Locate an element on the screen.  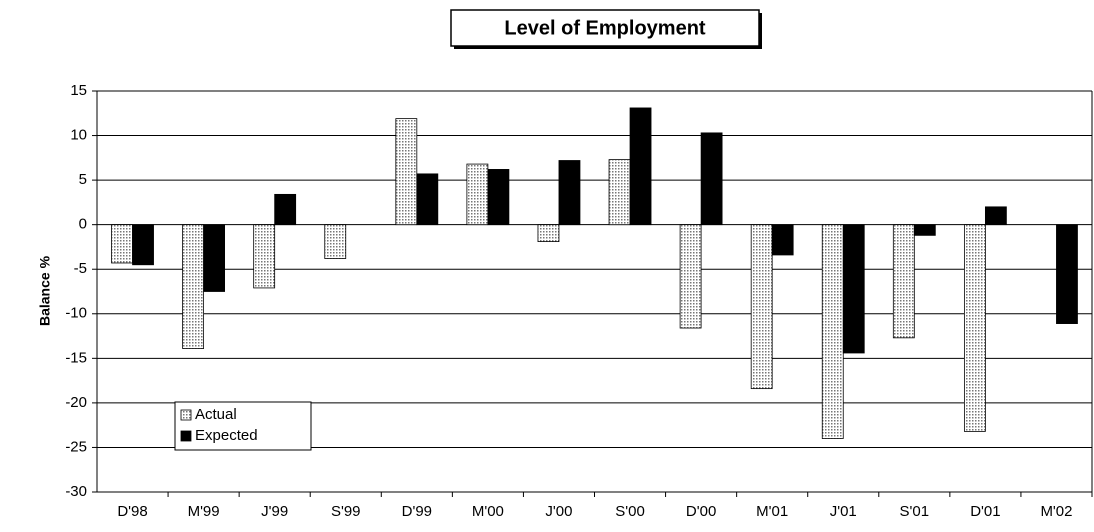
title-box is located at coordinates (605, 28).